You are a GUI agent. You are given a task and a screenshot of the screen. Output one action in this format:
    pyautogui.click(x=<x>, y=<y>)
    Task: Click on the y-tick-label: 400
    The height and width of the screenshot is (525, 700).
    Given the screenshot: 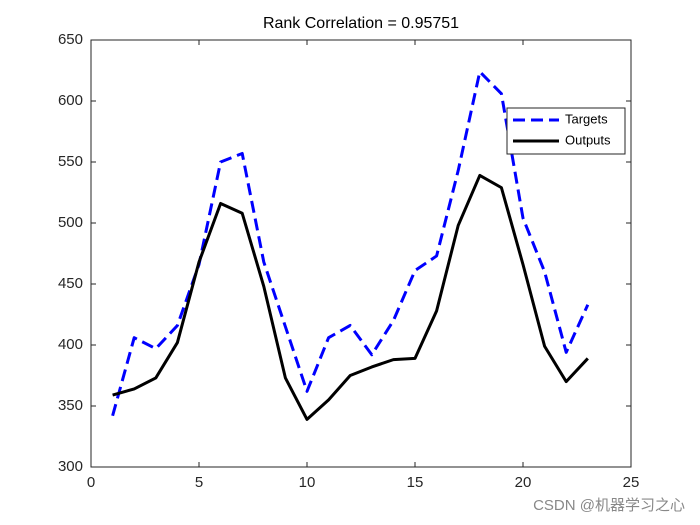 What is the action you would take?
    pyautogui.click(x=70, y=344)
    